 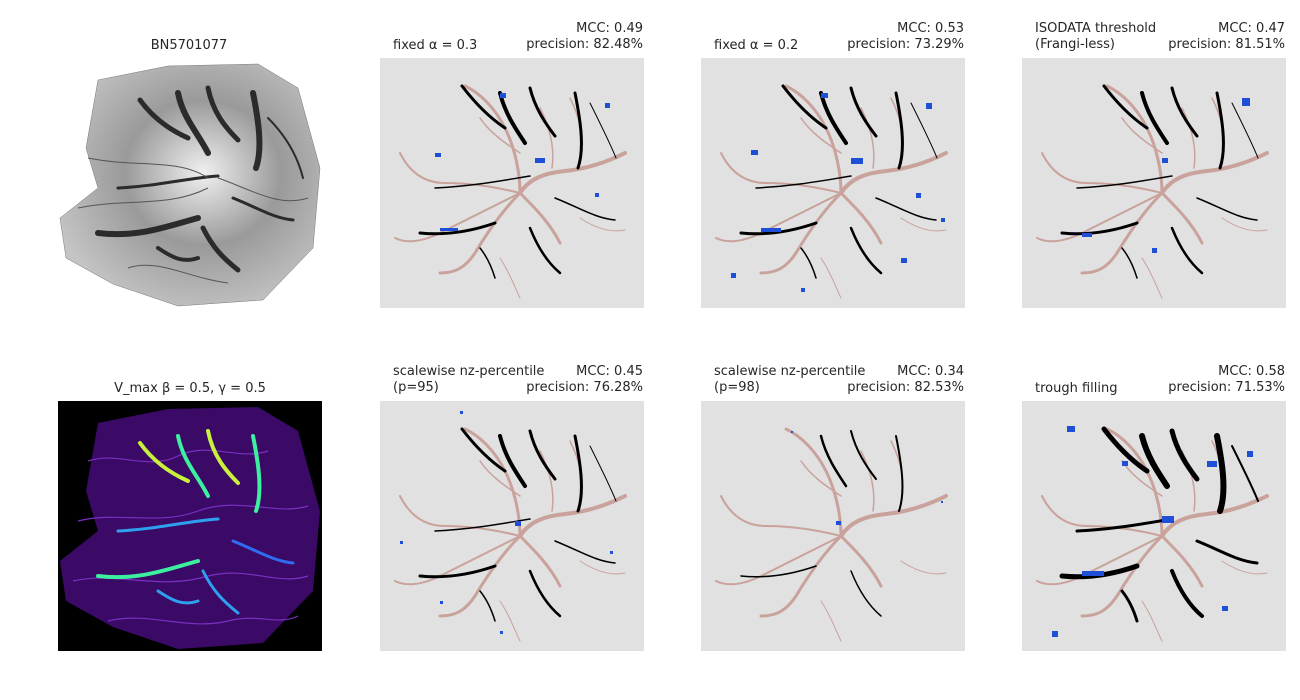 I want to click on panel-title-vmax: V_max β = 0.5, γ = 0.5, so click(x=190, y=388).